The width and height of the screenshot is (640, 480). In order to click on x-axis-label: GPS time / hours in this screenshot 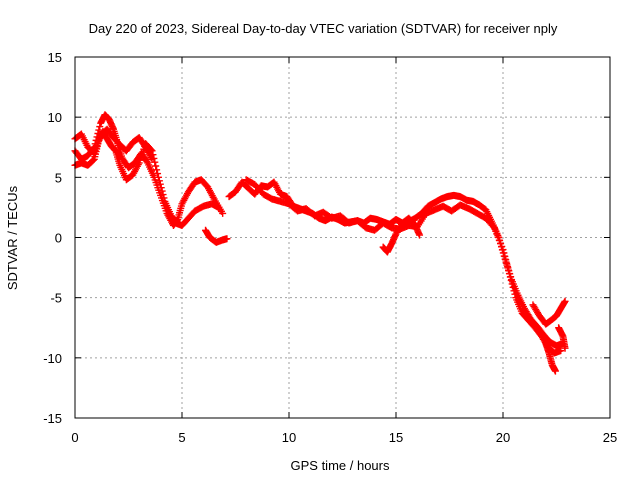, I will do `click(340, 465)`.